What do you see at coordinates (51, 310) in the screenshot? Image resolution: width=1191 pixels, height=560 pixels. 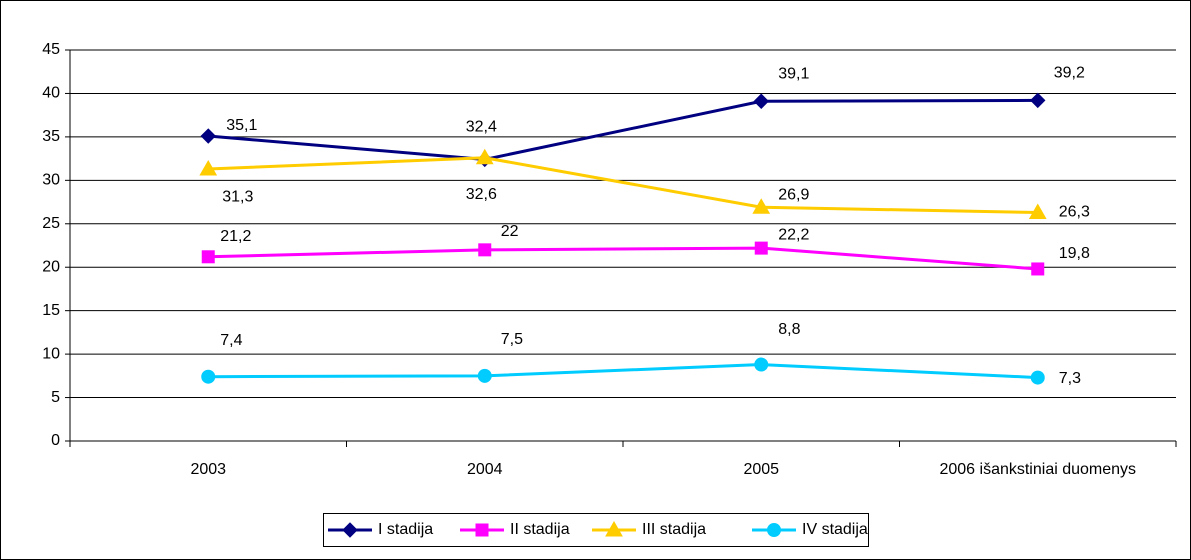 I see `y-tick-label: 15` at bounding box center [51, 310].